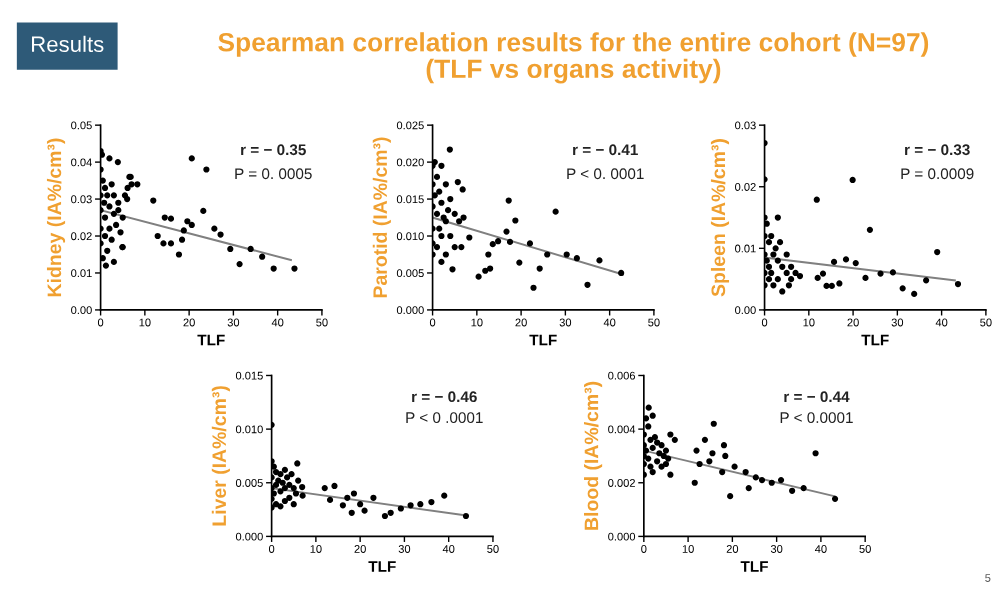 This screenshot has width=1006, height=596. I want to click on y-axis-title: Liver (IA%/cm³), so click(220, 456).